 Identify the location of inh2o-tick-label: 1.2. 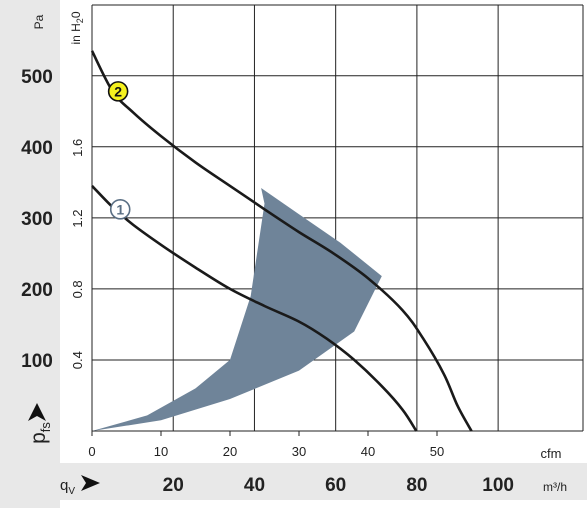
(77, 219).